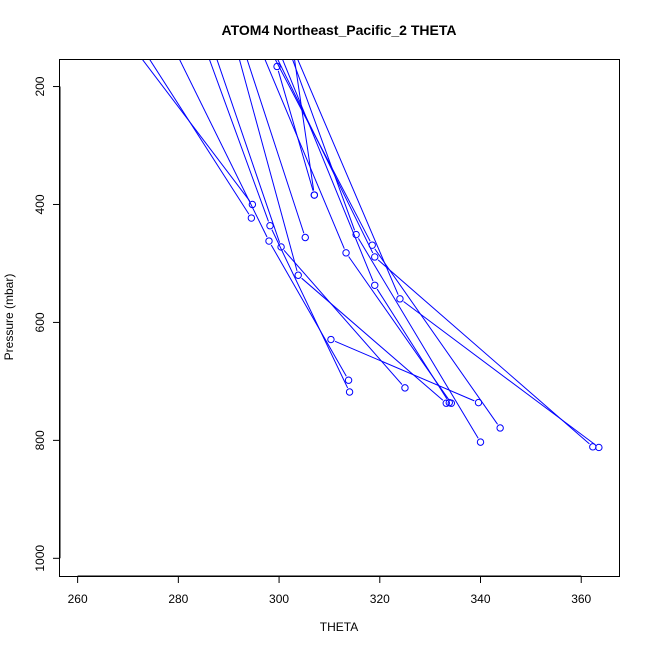  I want to click on x-tick-label: 280, so click(178, 599).